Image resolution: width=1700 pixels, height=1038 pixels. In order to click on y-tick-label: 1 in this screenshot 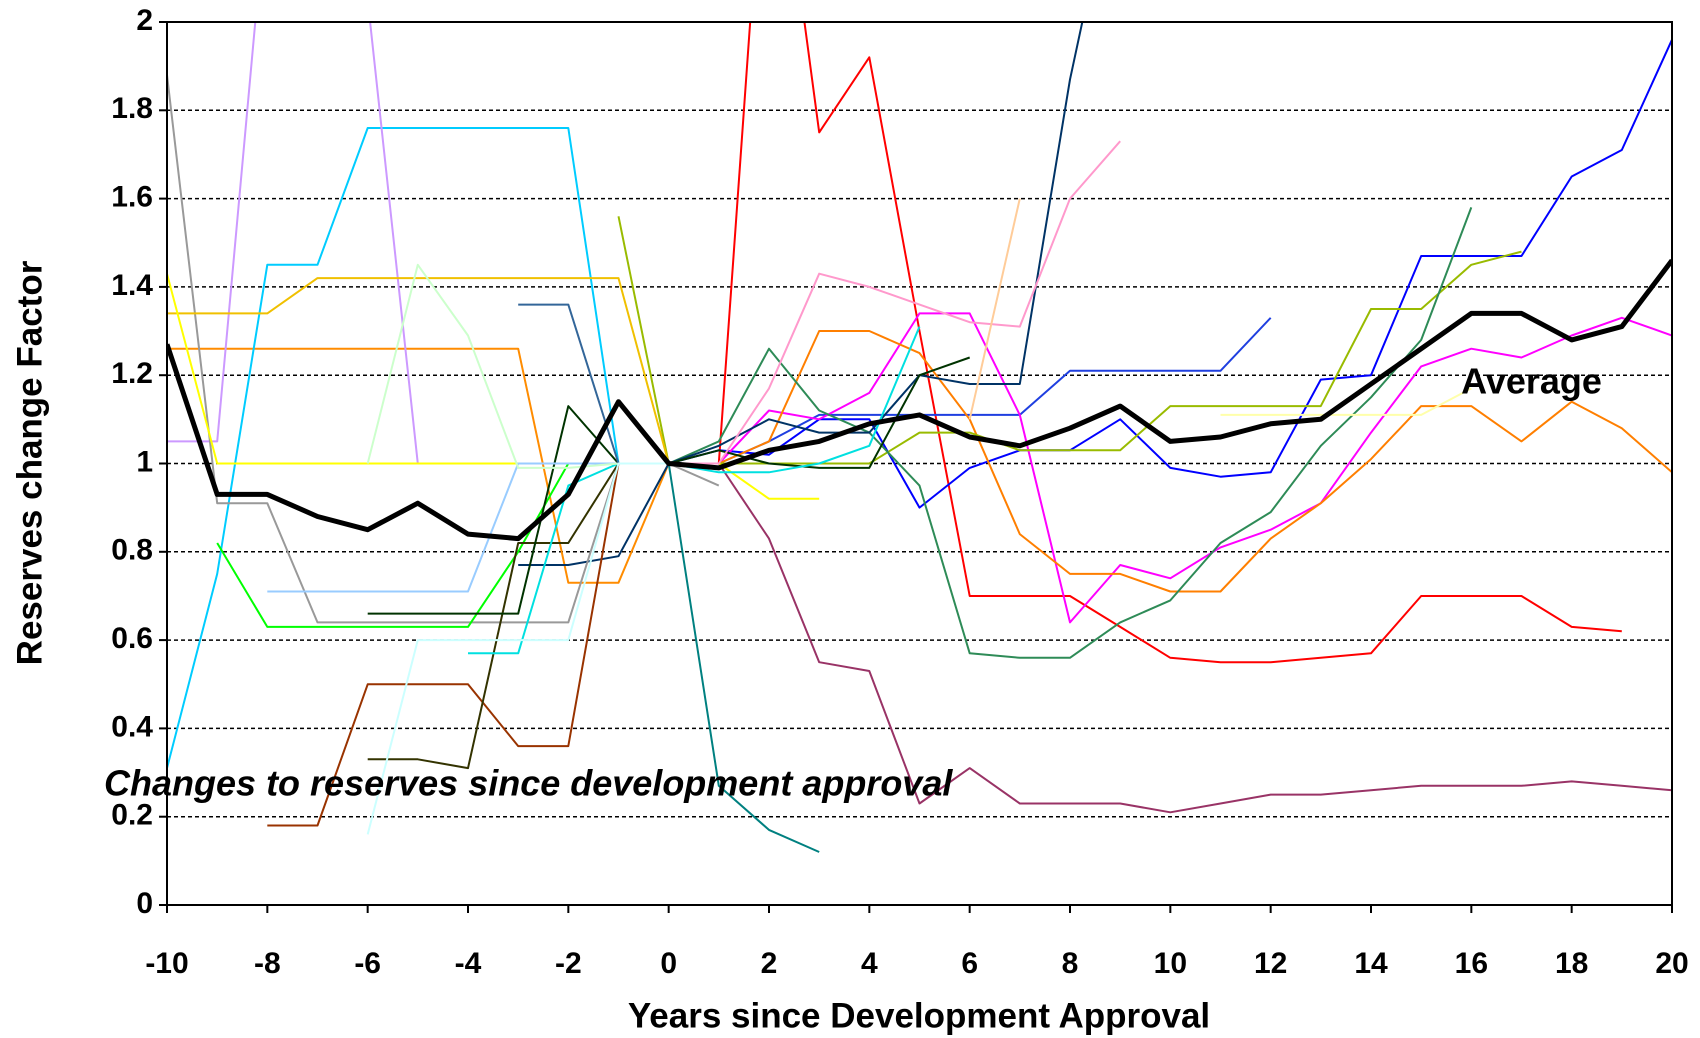, I will do `click(144, 461)`.